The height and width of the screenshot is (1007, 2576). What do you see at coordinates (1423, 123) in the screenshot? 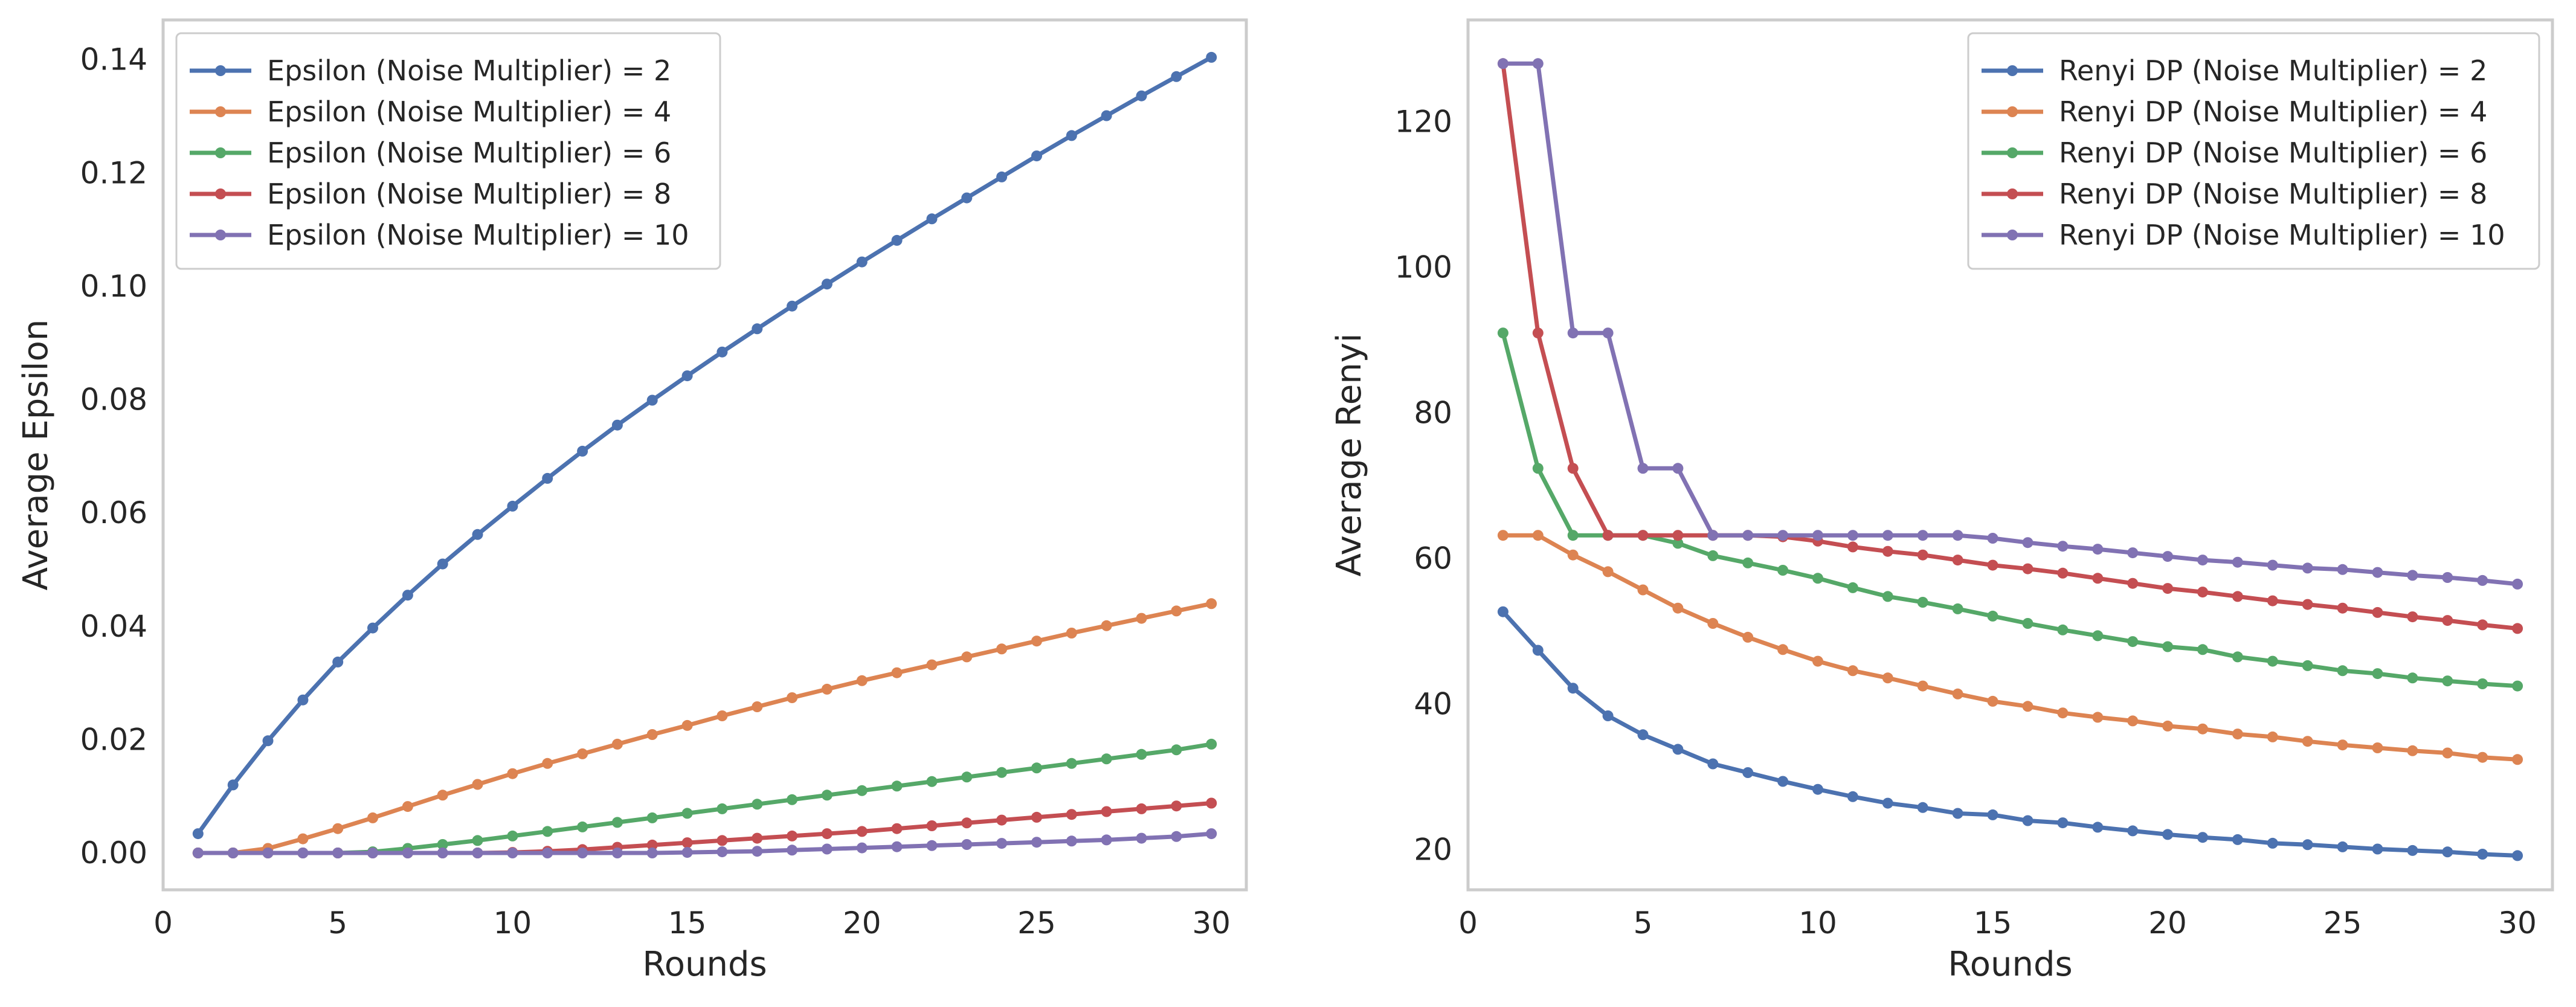
I see `renyi-y-tick-label: 120` at bounding box center [1423, 123].